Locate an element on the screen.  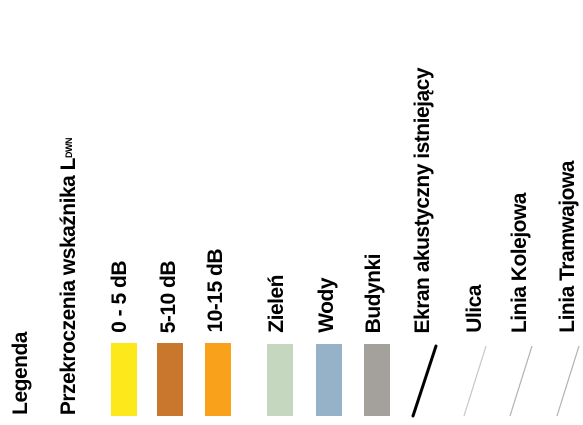
swatch-zielen is located at coordinates (280, 380).